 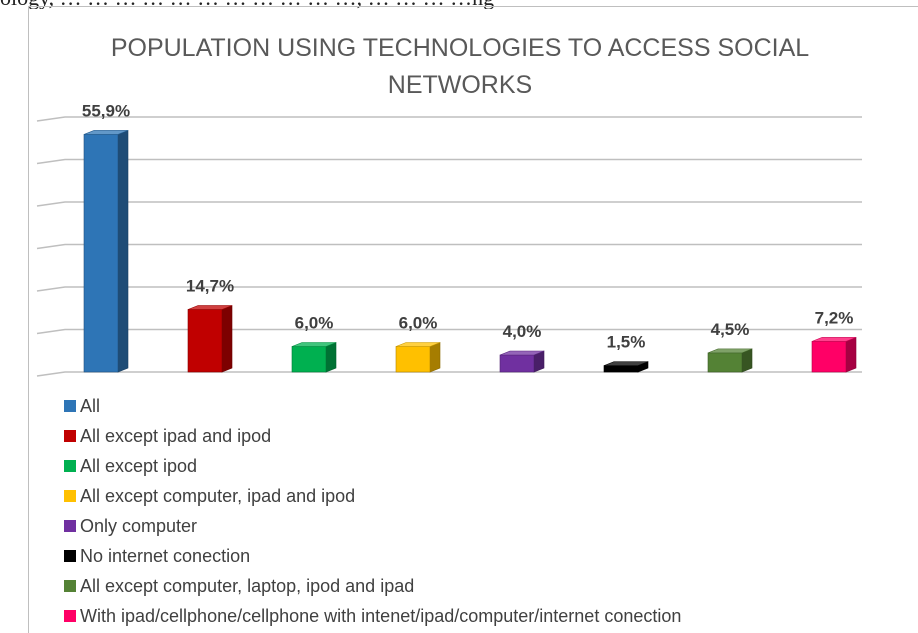 What do you see at coordinates (372, 496) in the screenshot?
I see `legend-item: All except computer, ipad and ipod` at bounding box center [372, 496].